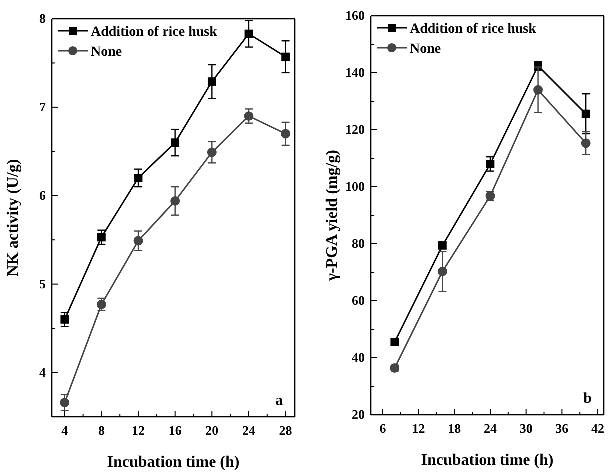  I want to click on x-tick-label: 36, so click(563, 428).